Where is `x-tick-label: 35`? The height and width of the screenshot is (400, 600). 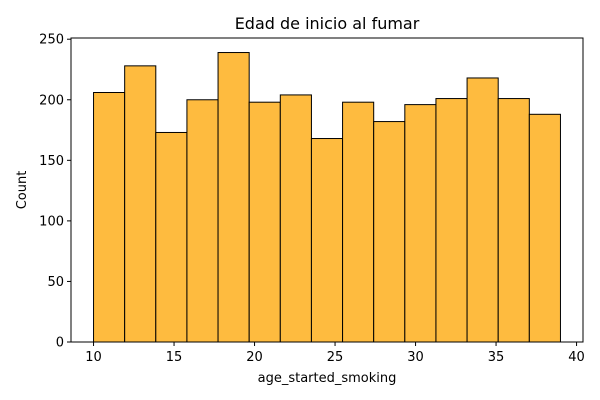
x-tick-label: 35 is located at coordinates (496, 357).